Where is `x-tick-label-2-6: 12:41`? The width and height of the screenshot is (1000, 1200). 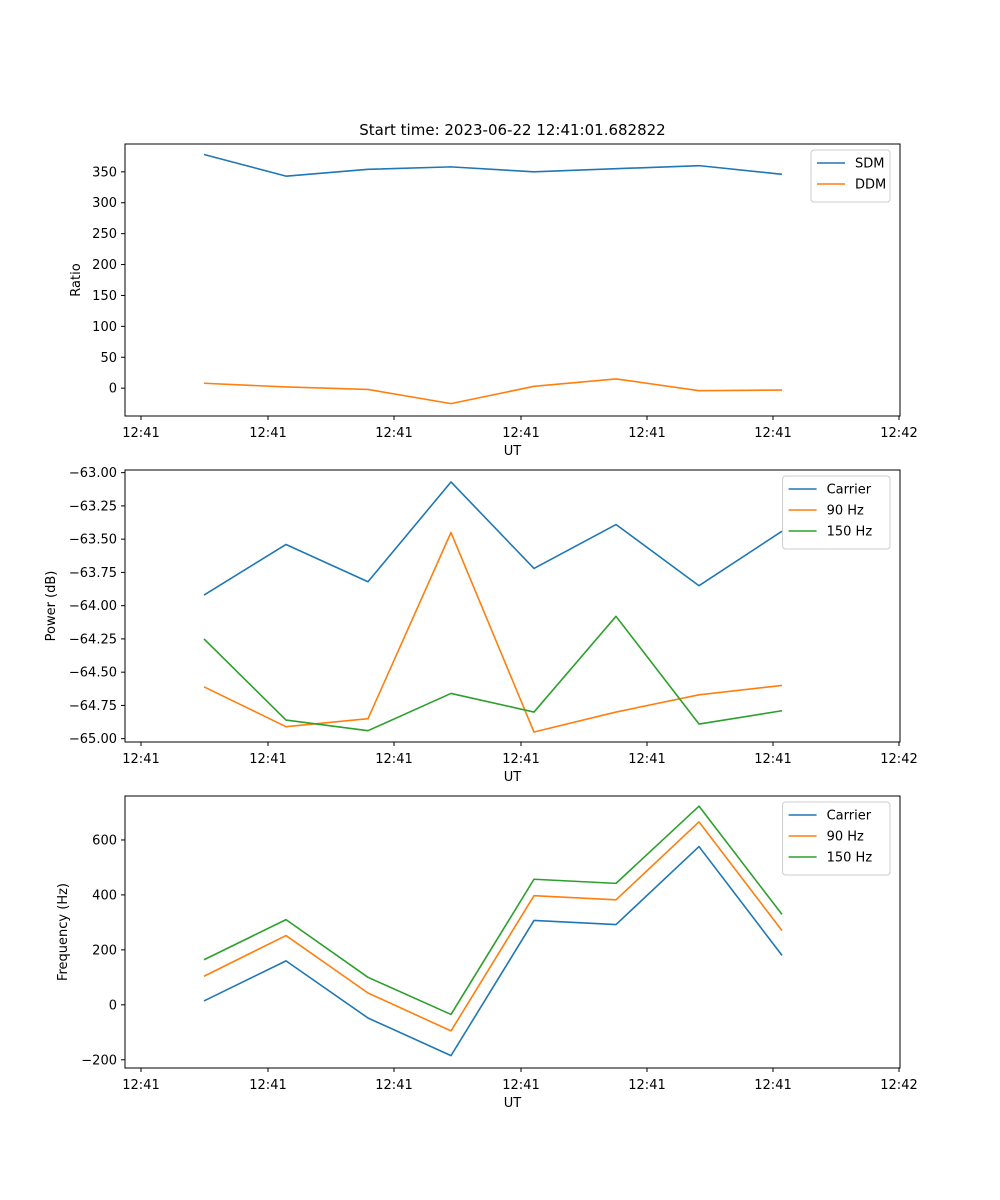 x-tick-label-2-6: 12:41 is located at coordinates (772, 759).